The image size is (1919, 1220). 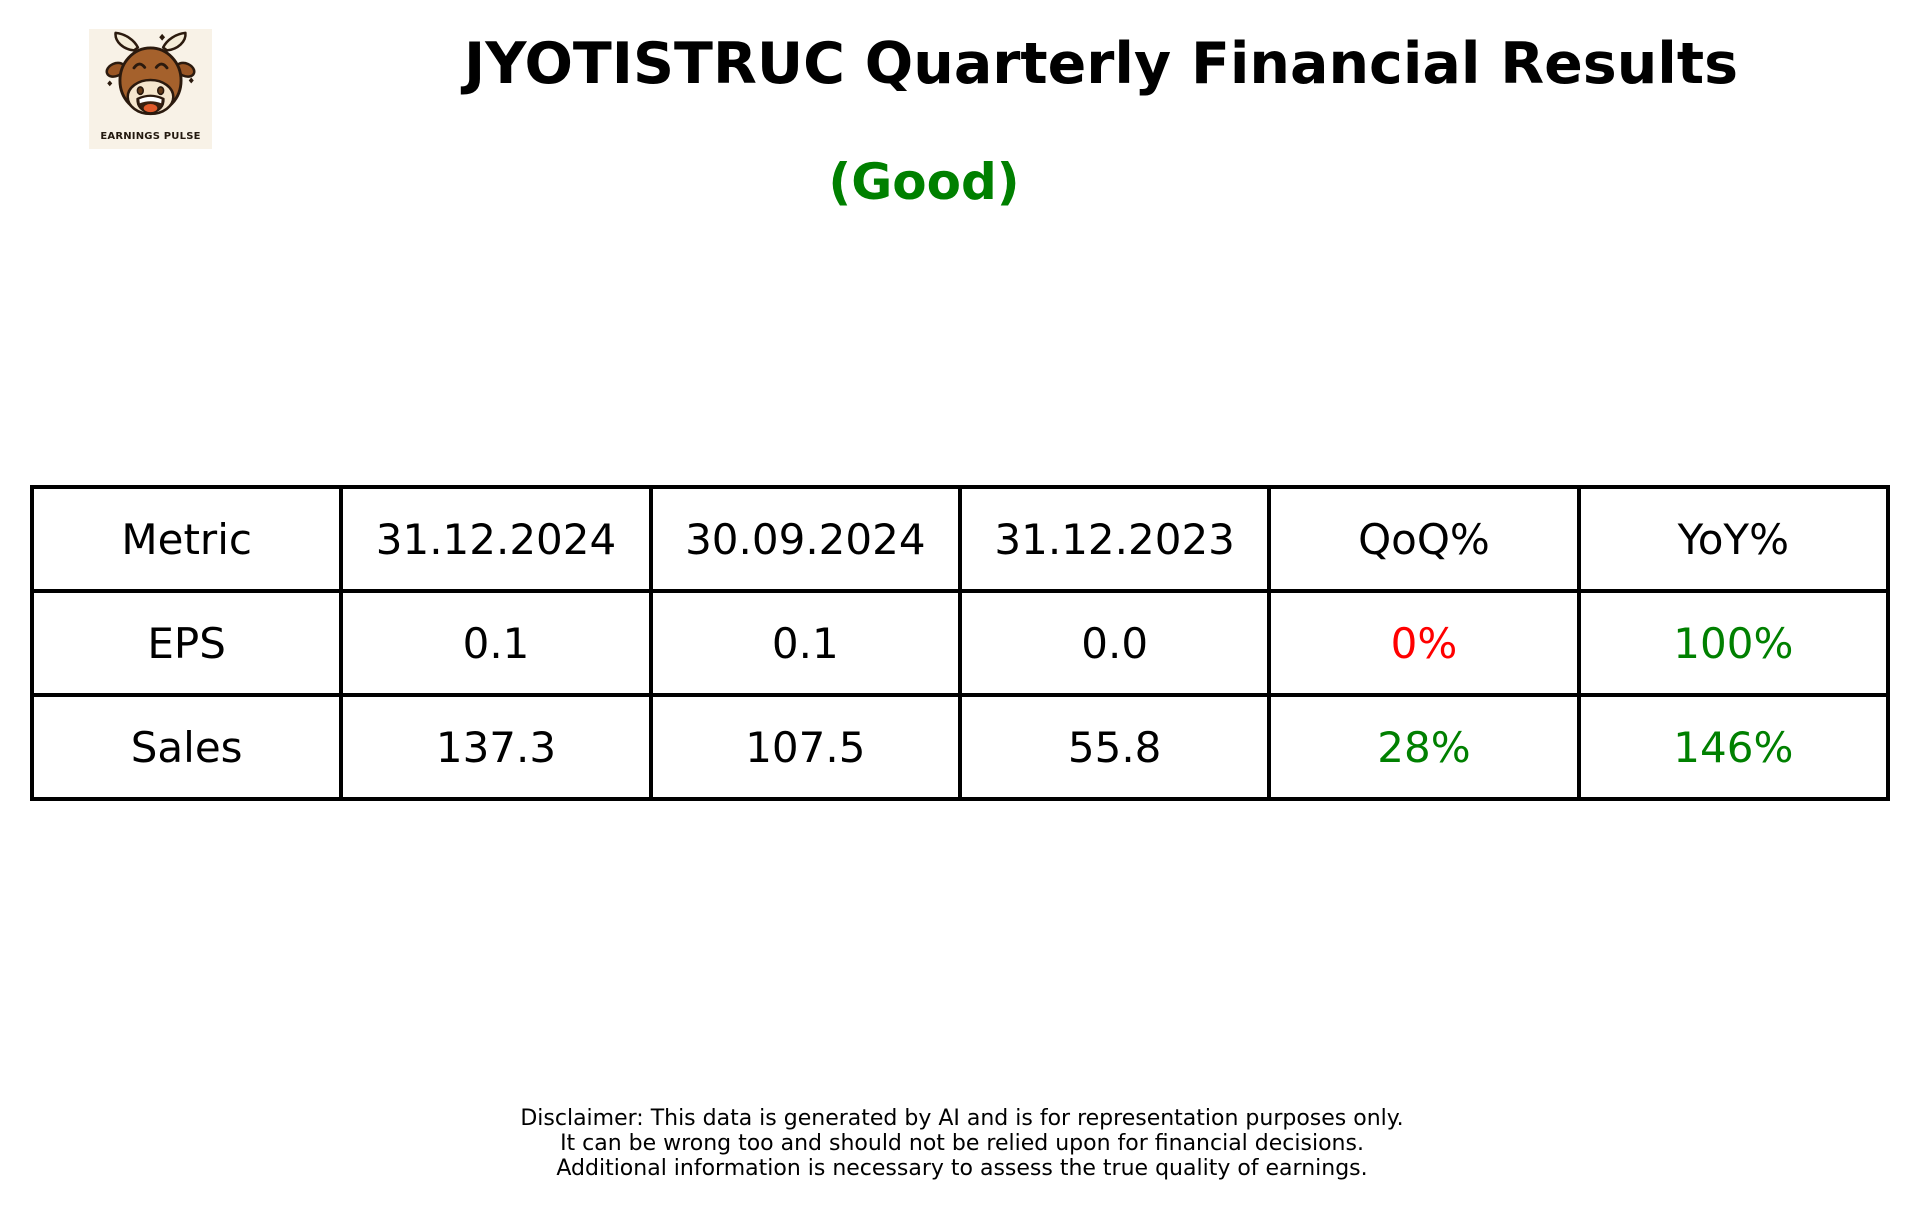 I want to click on table-cell: 55.8, so click(x=1114, y=747).